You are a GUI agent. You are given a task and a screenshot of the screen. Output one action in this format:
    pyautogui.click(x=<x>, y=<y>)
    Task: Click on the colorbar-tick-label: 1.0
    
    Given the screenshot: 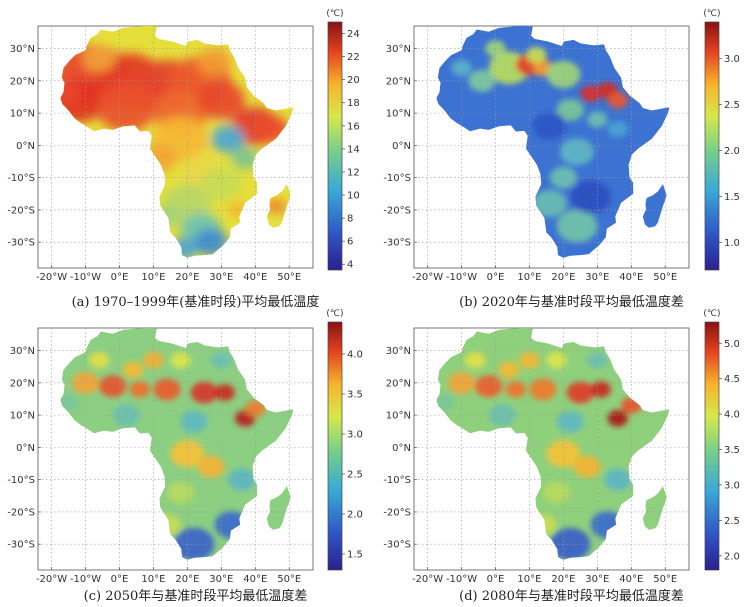 What is the action you would take?
    pyautogui.click(x=732, y=243)
    